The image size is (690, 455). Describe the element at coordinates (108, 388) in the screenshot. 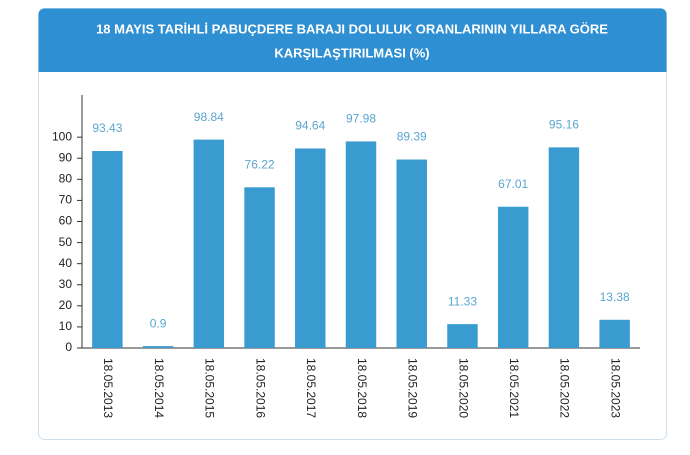

I see `x-tick-label: 18.05.2013` at that location.